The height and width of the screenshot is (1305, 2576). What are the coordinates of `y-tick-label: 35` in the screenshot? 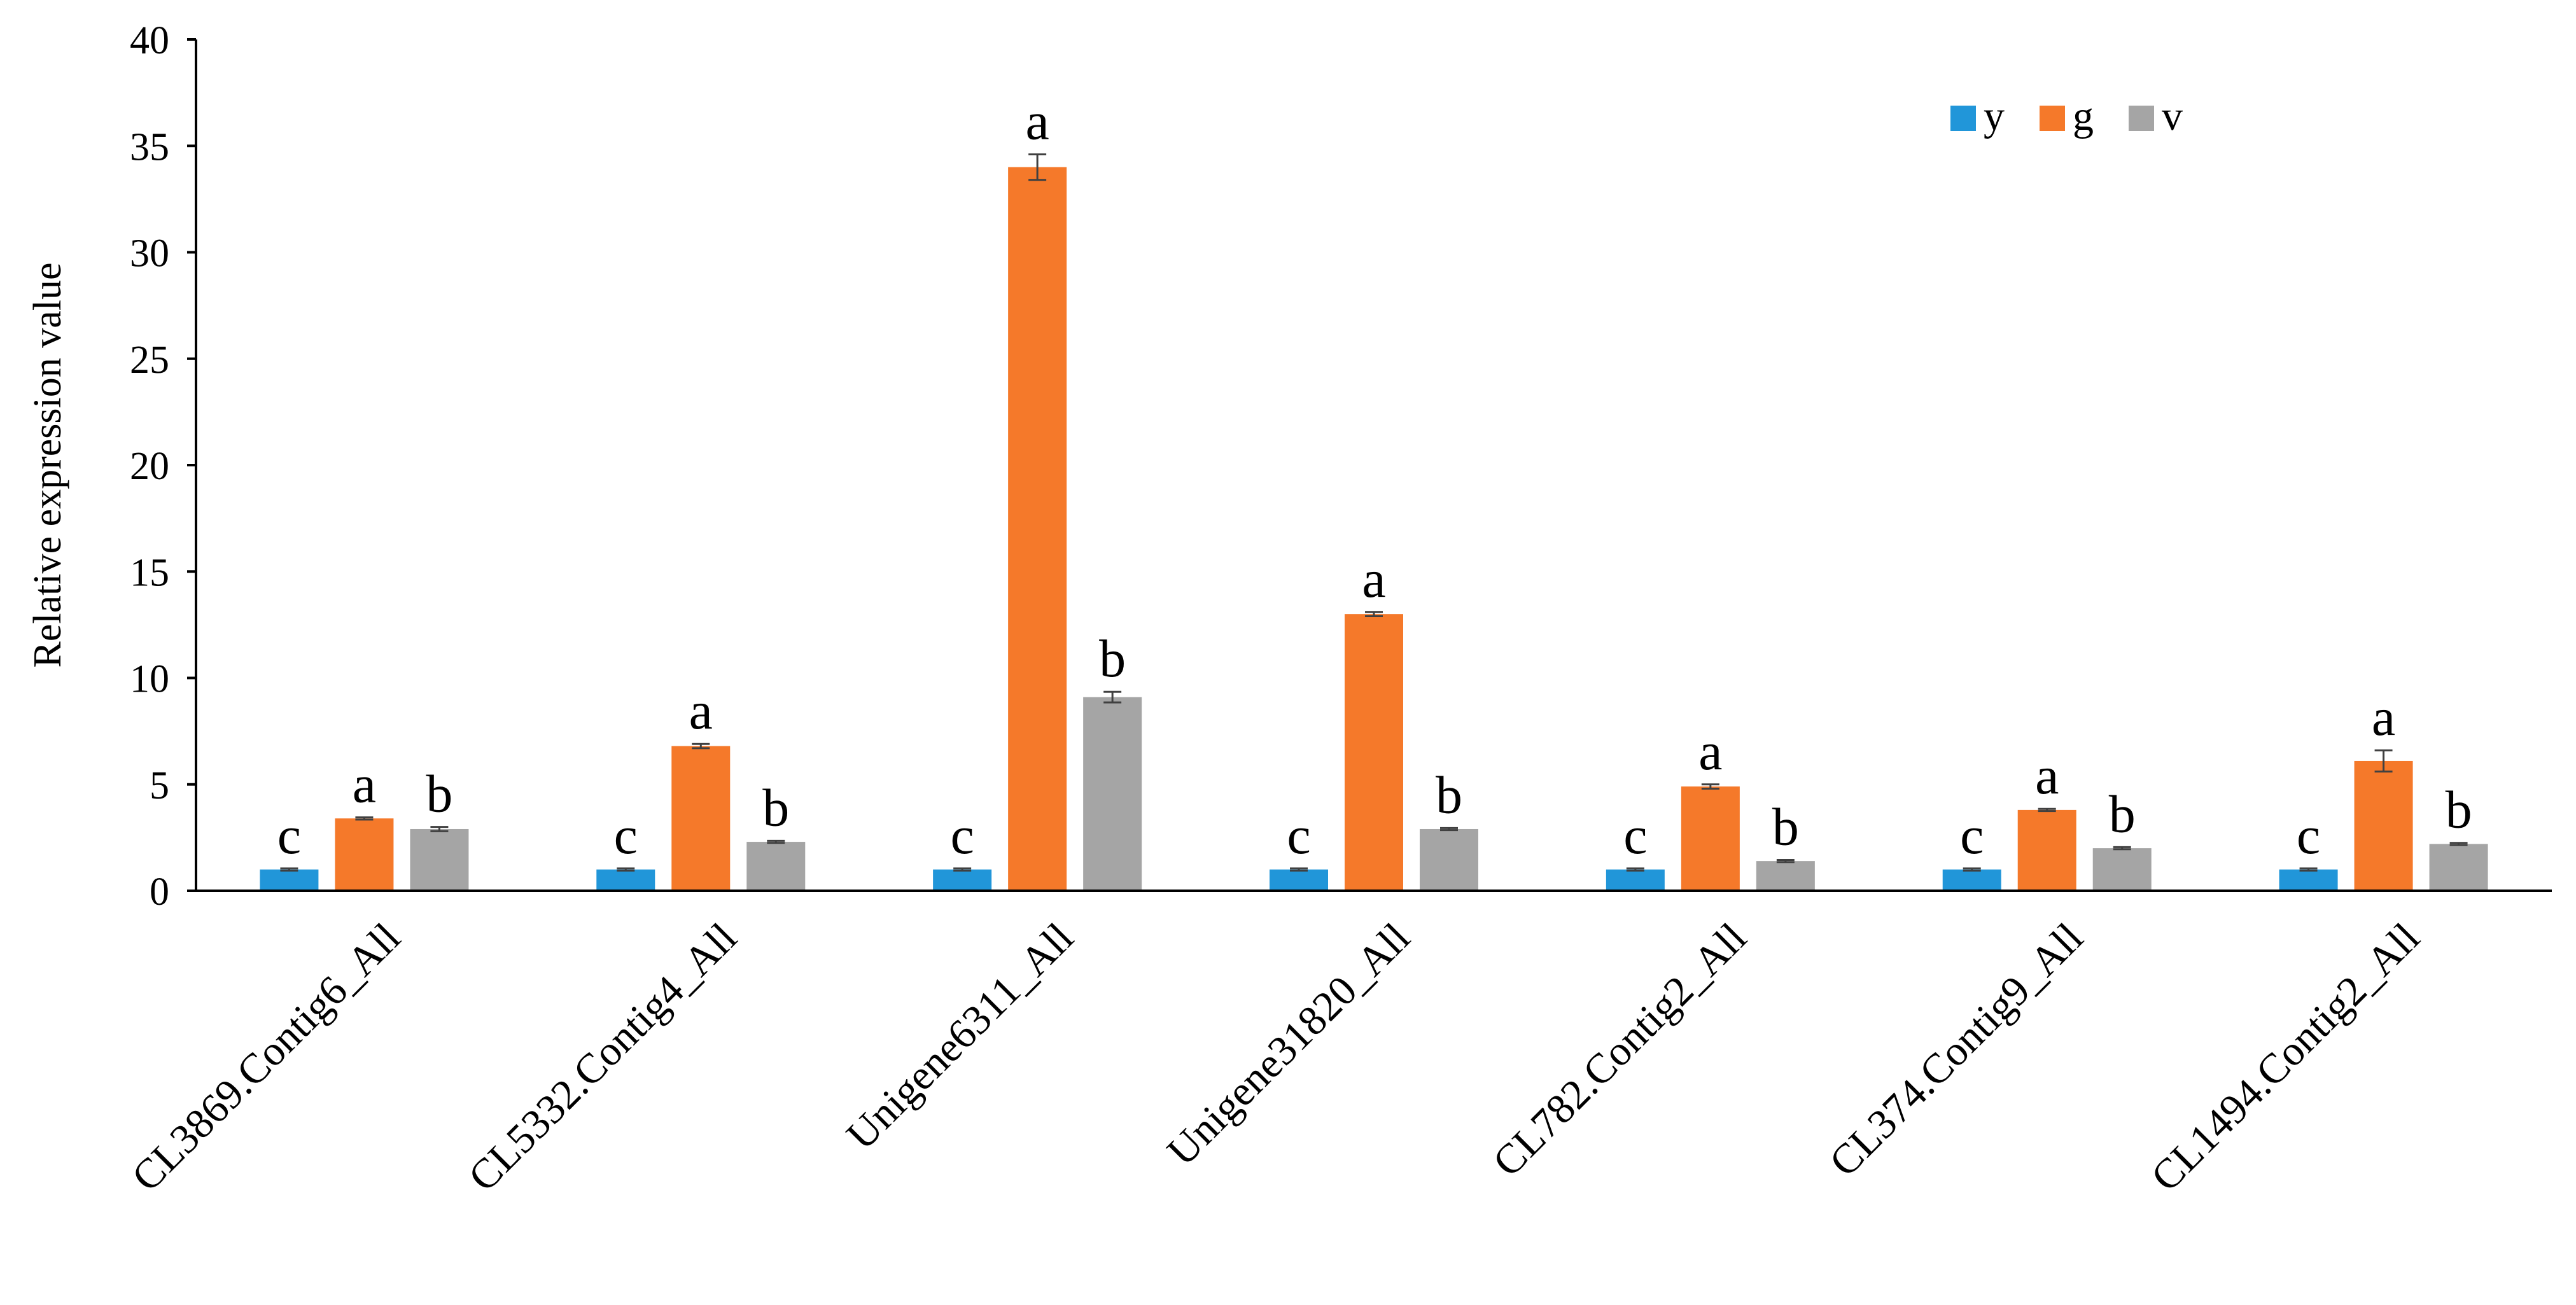 It's located at (149, 147).